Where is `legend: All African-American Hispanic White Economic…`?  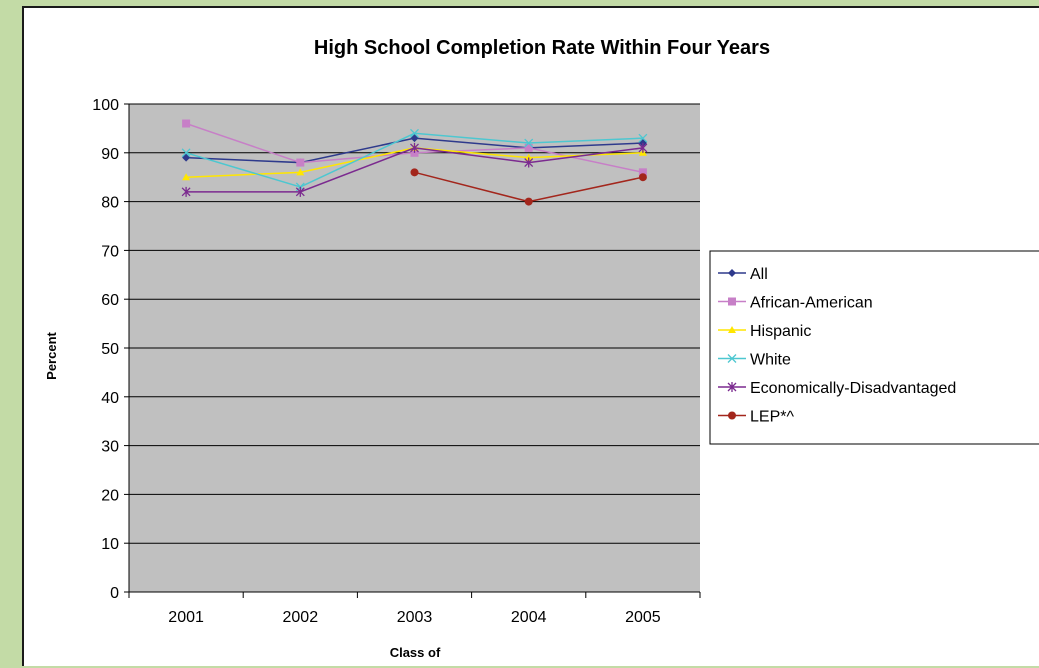
legend: All African-American Hispanic White Economic… is located at coordinates (874, 347).